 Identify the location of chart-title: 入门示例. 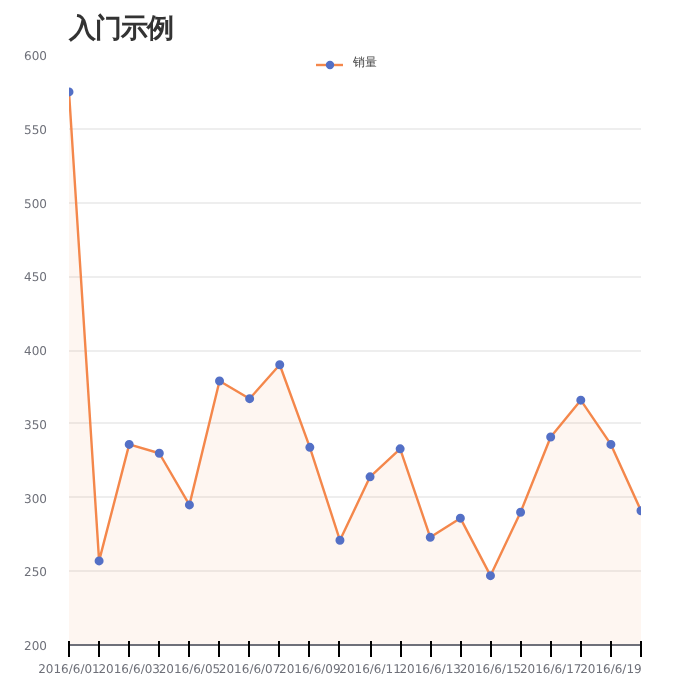
(120, 29).